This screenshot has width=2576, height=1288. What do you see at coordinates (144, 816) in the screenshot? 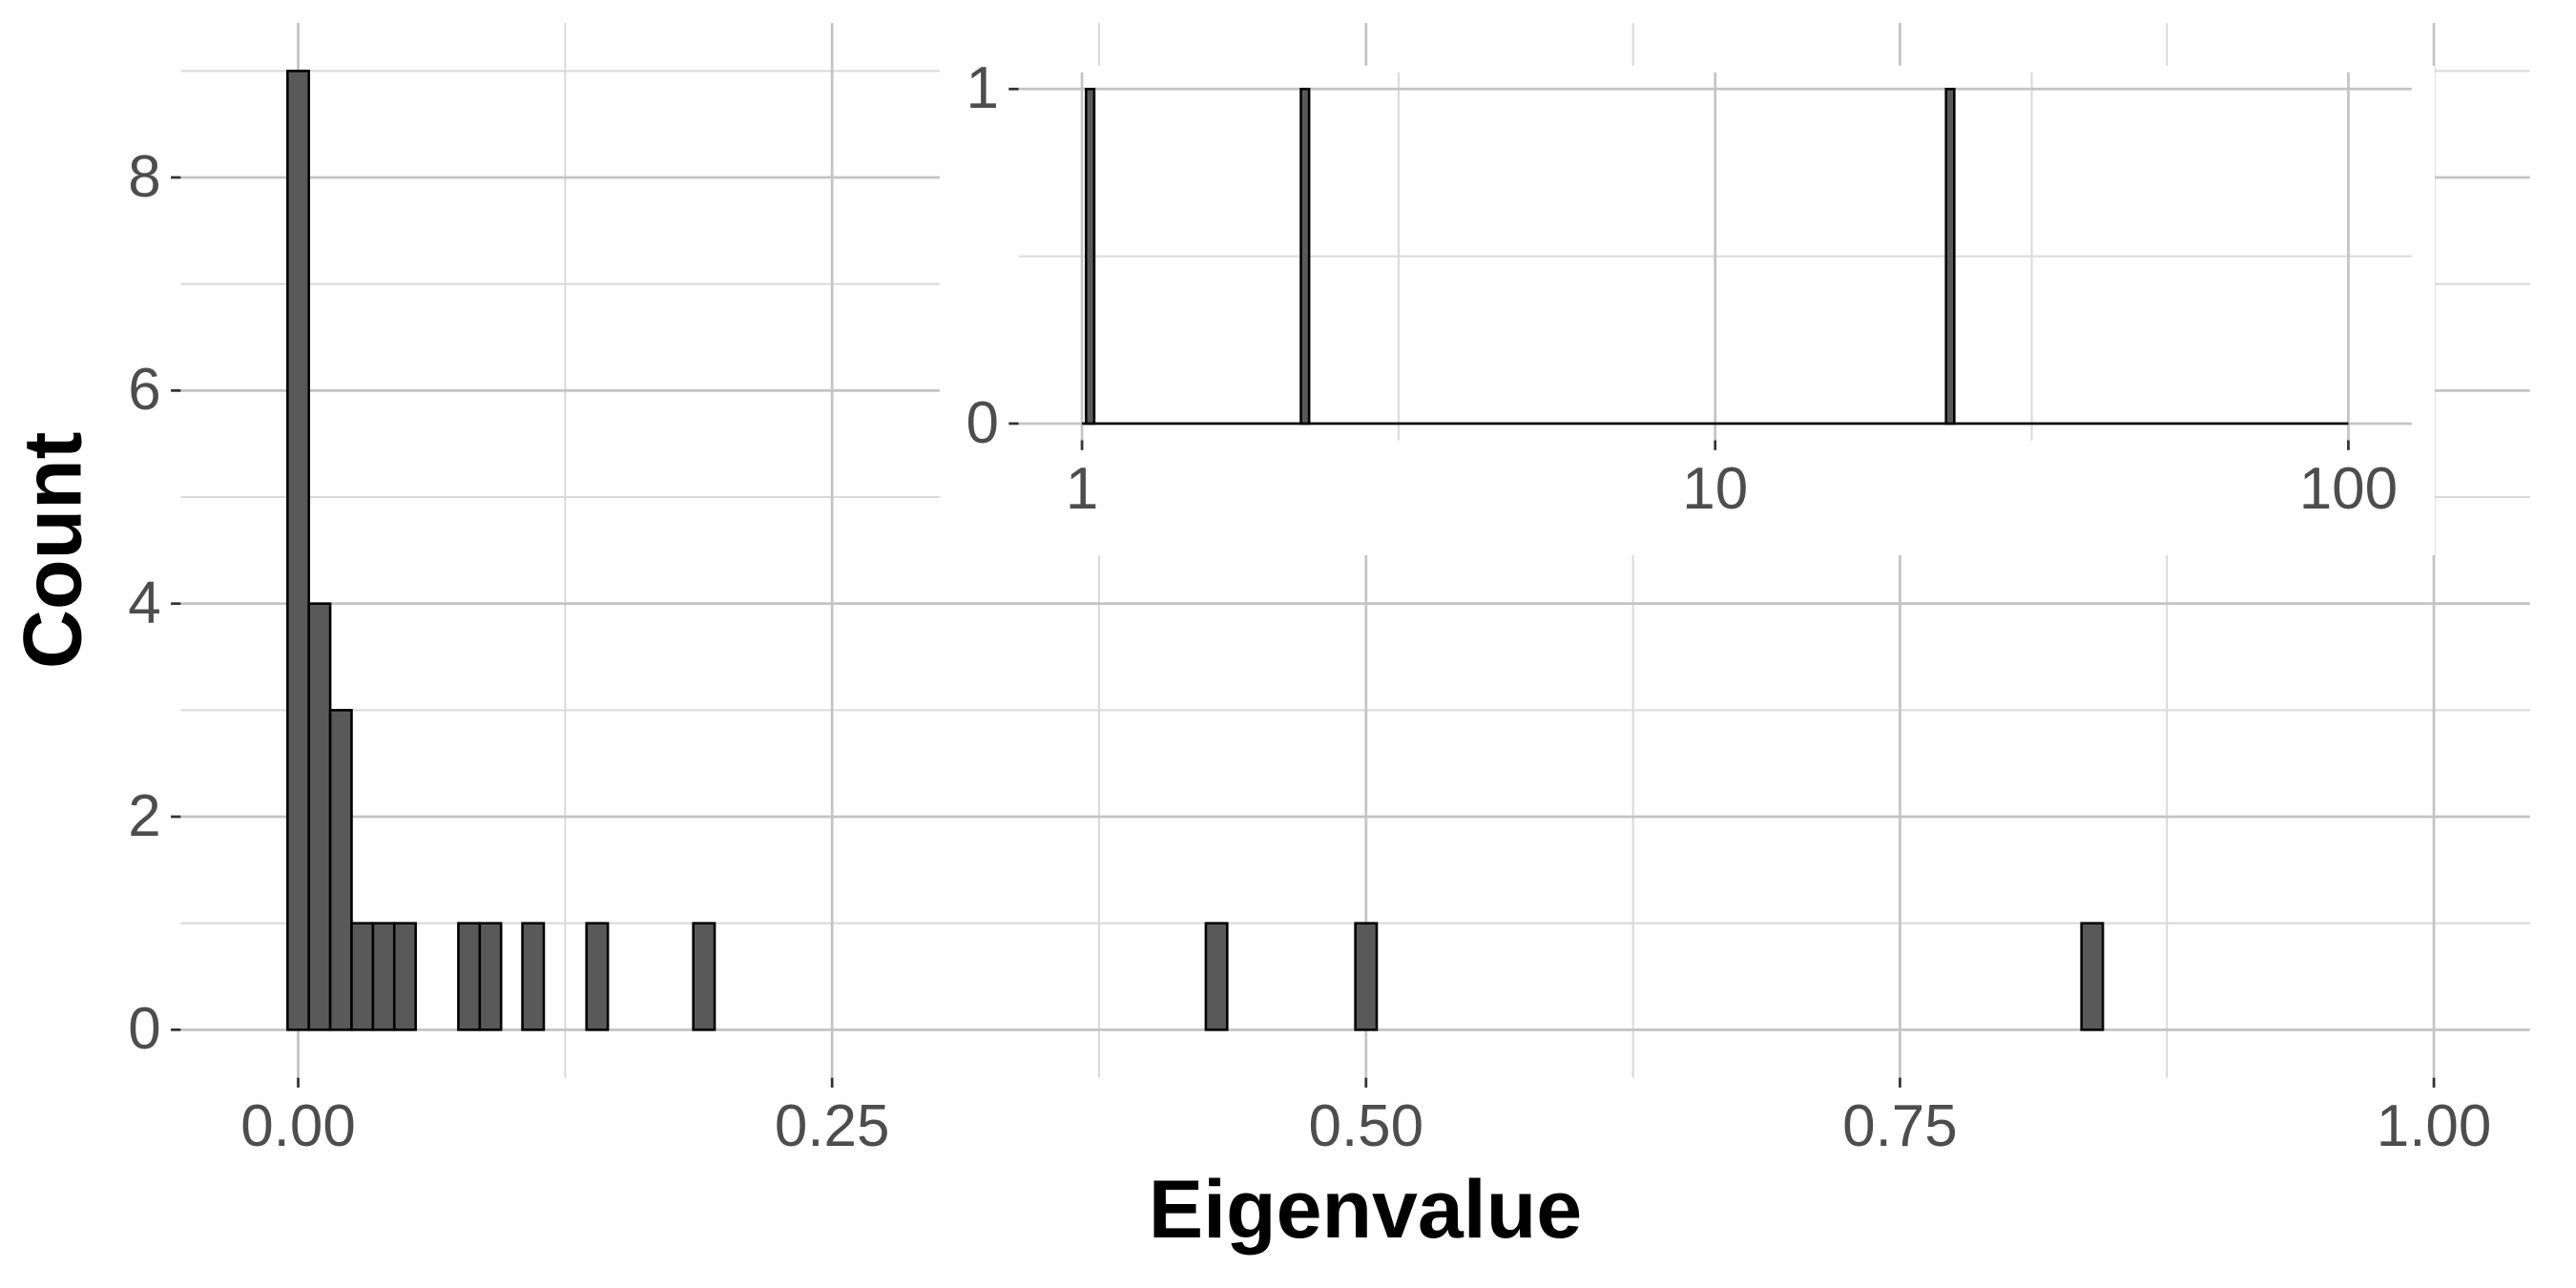
I see `y-tick-label: 2` at bounding box center [144, 816].